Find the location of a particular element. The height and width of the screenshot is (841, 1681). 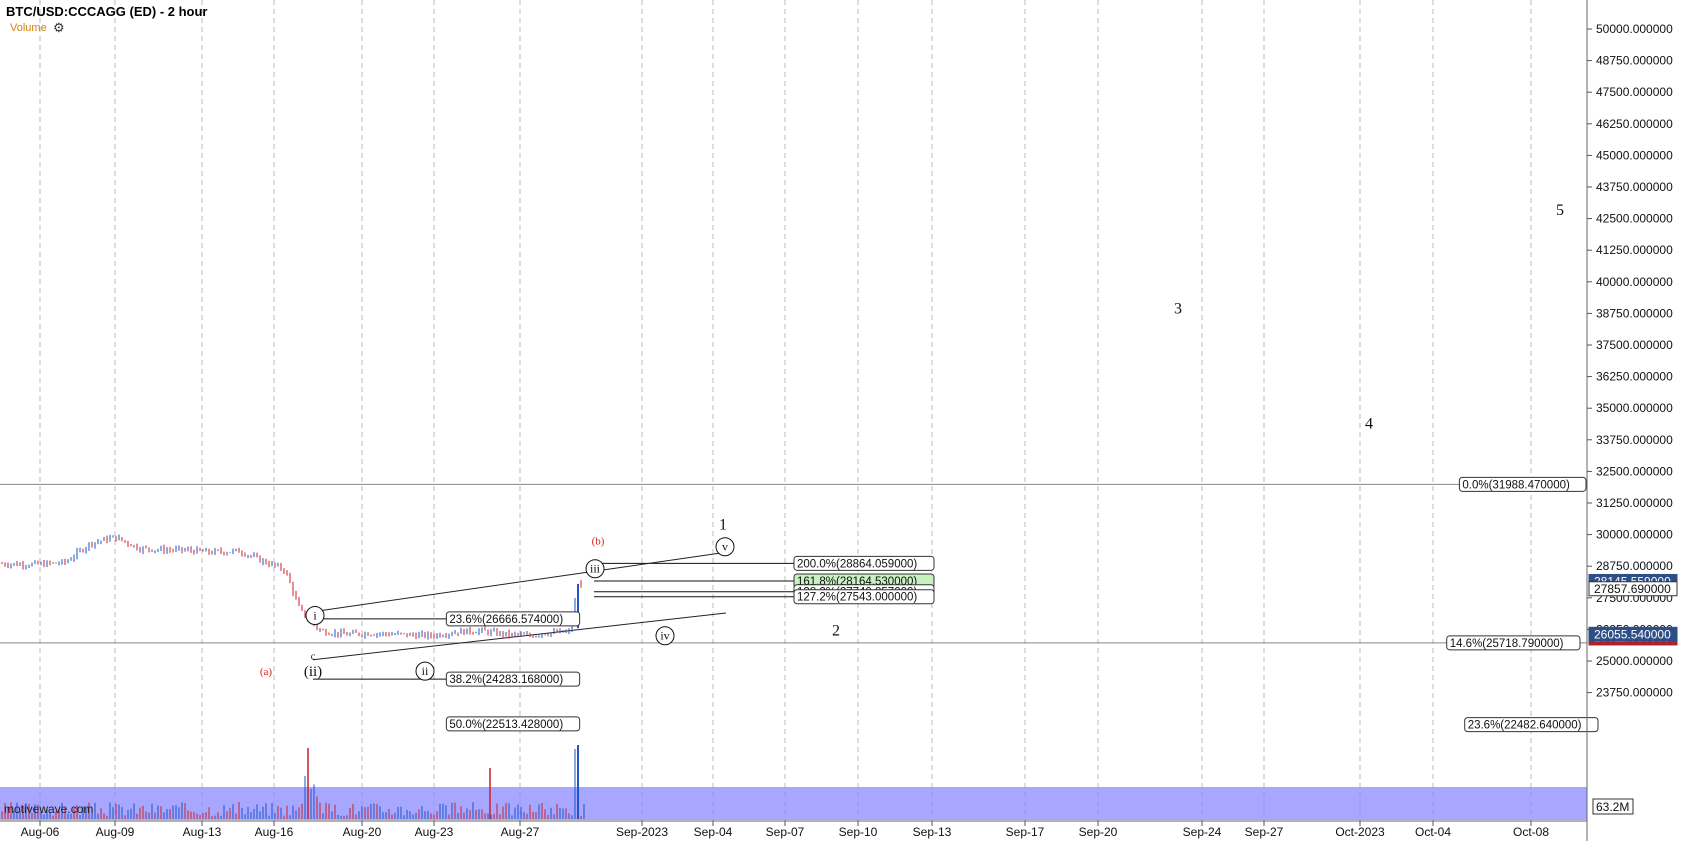

x-tick-label: Sep-04 is located at coordinates (713, 832).